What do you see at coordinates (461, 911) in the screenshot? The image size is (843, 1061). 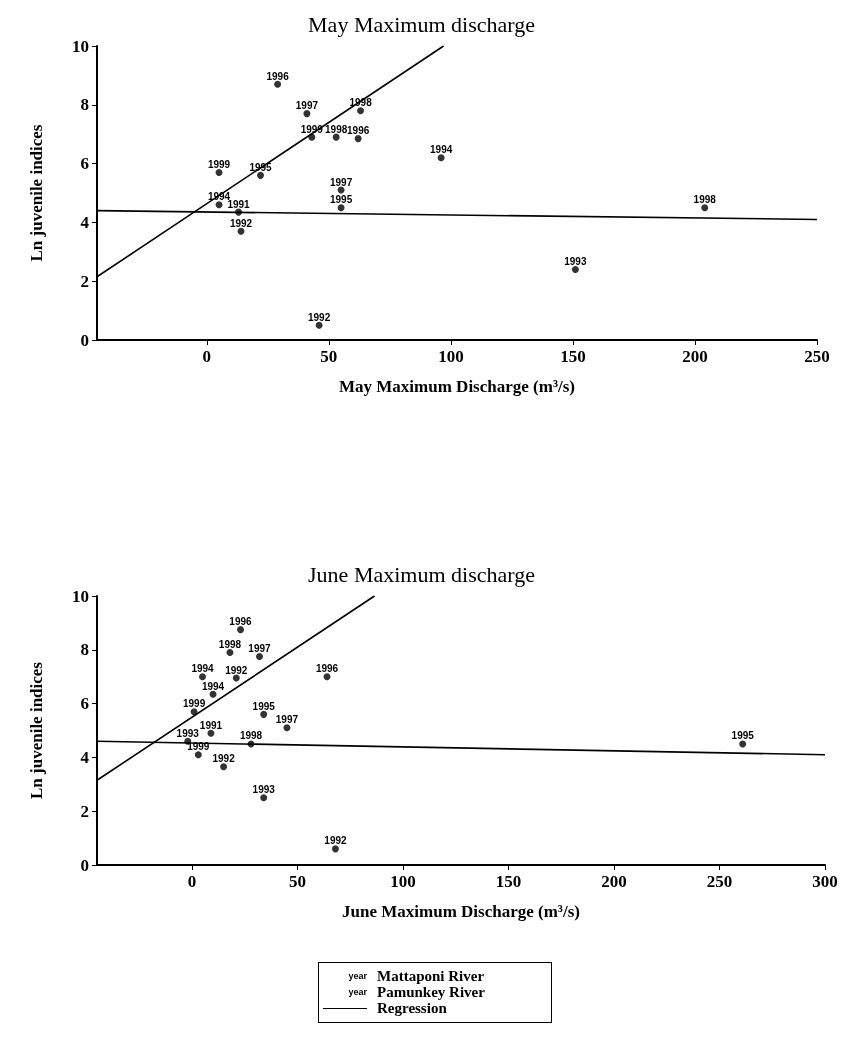 I see `x-axis-title: June Maximum Discharge (m³/s)` at bounding box center [461, 911].